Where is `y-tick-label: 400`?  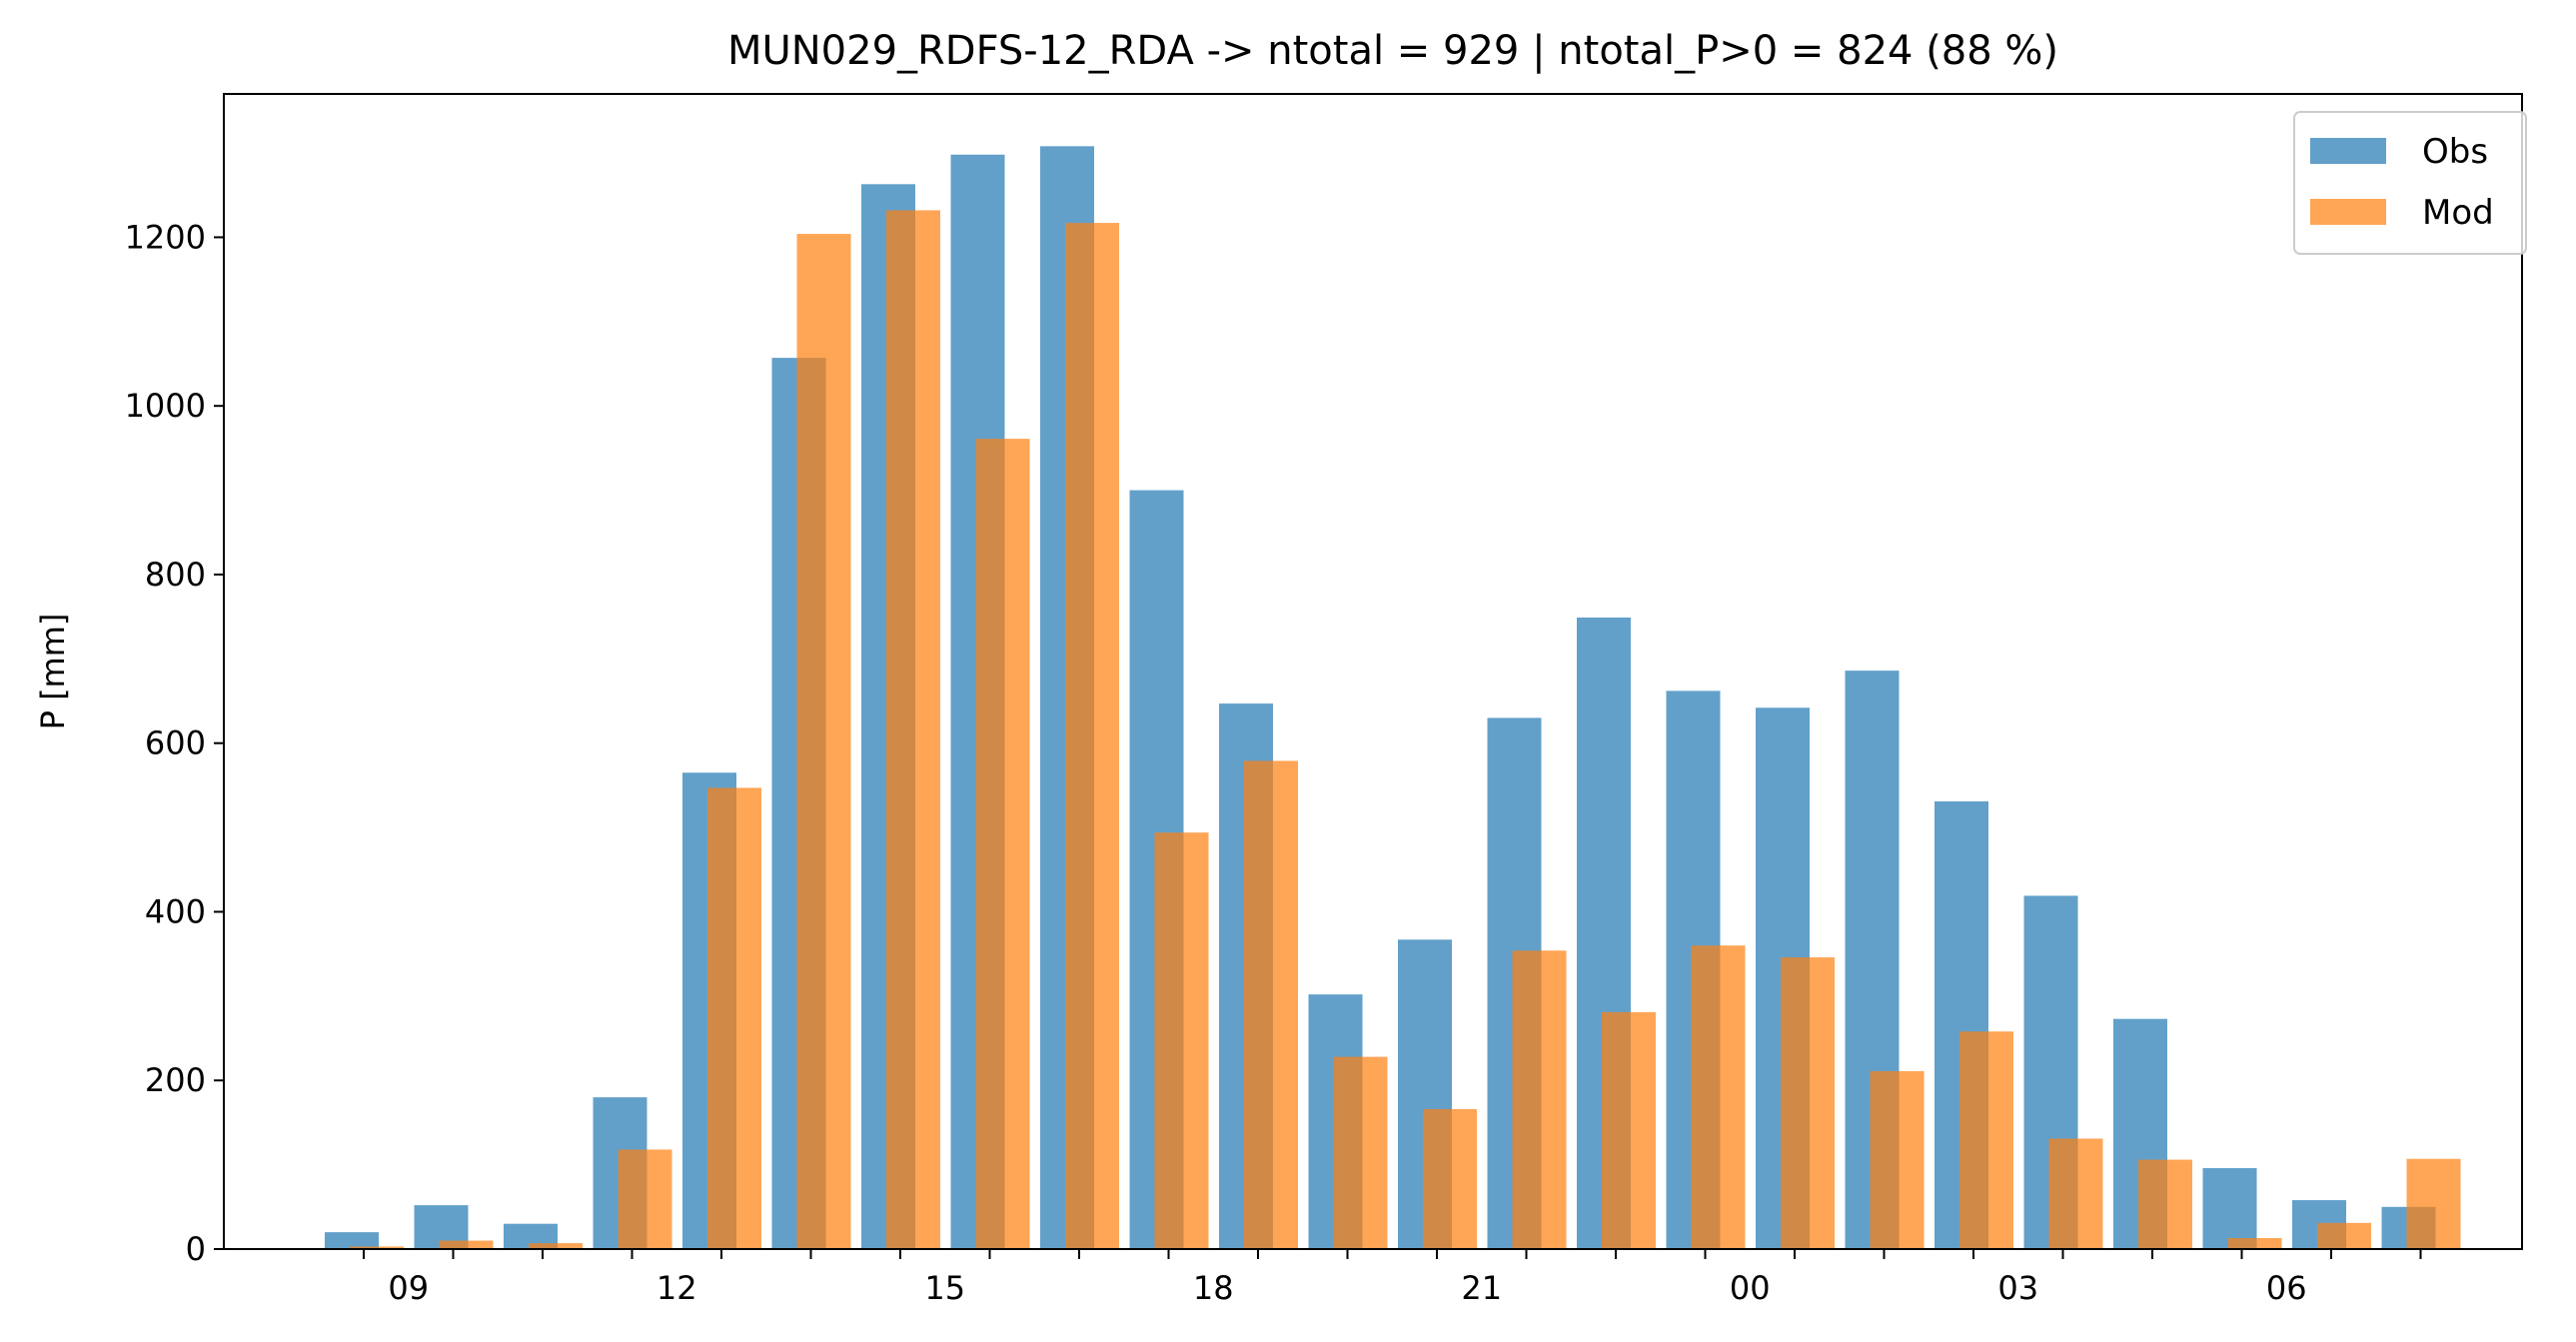
y-tick-label: 400 is located at coordinates (175, 911).